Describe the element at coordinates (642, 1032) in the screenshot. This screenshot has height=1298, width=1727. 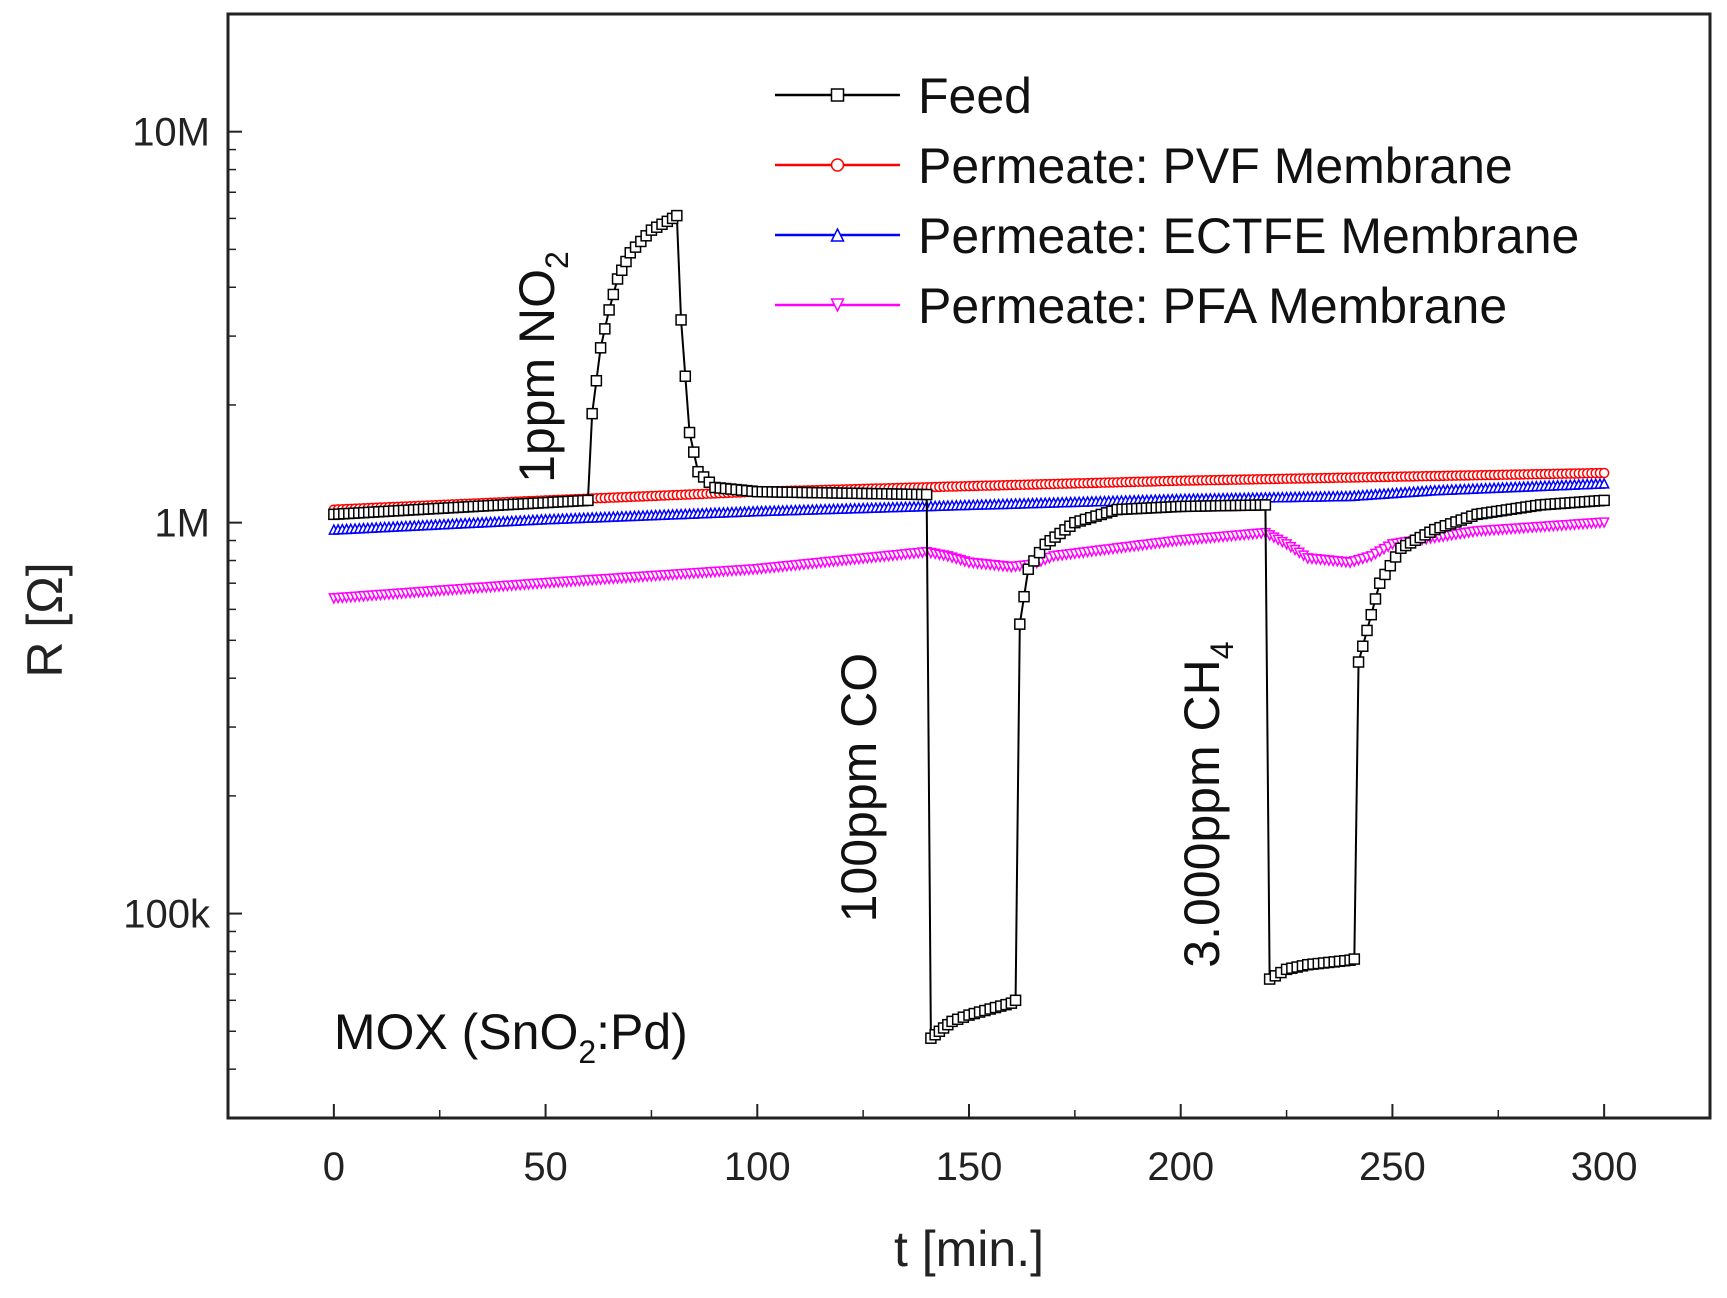
I see `annotation-suffix: :Pd)` at that location.